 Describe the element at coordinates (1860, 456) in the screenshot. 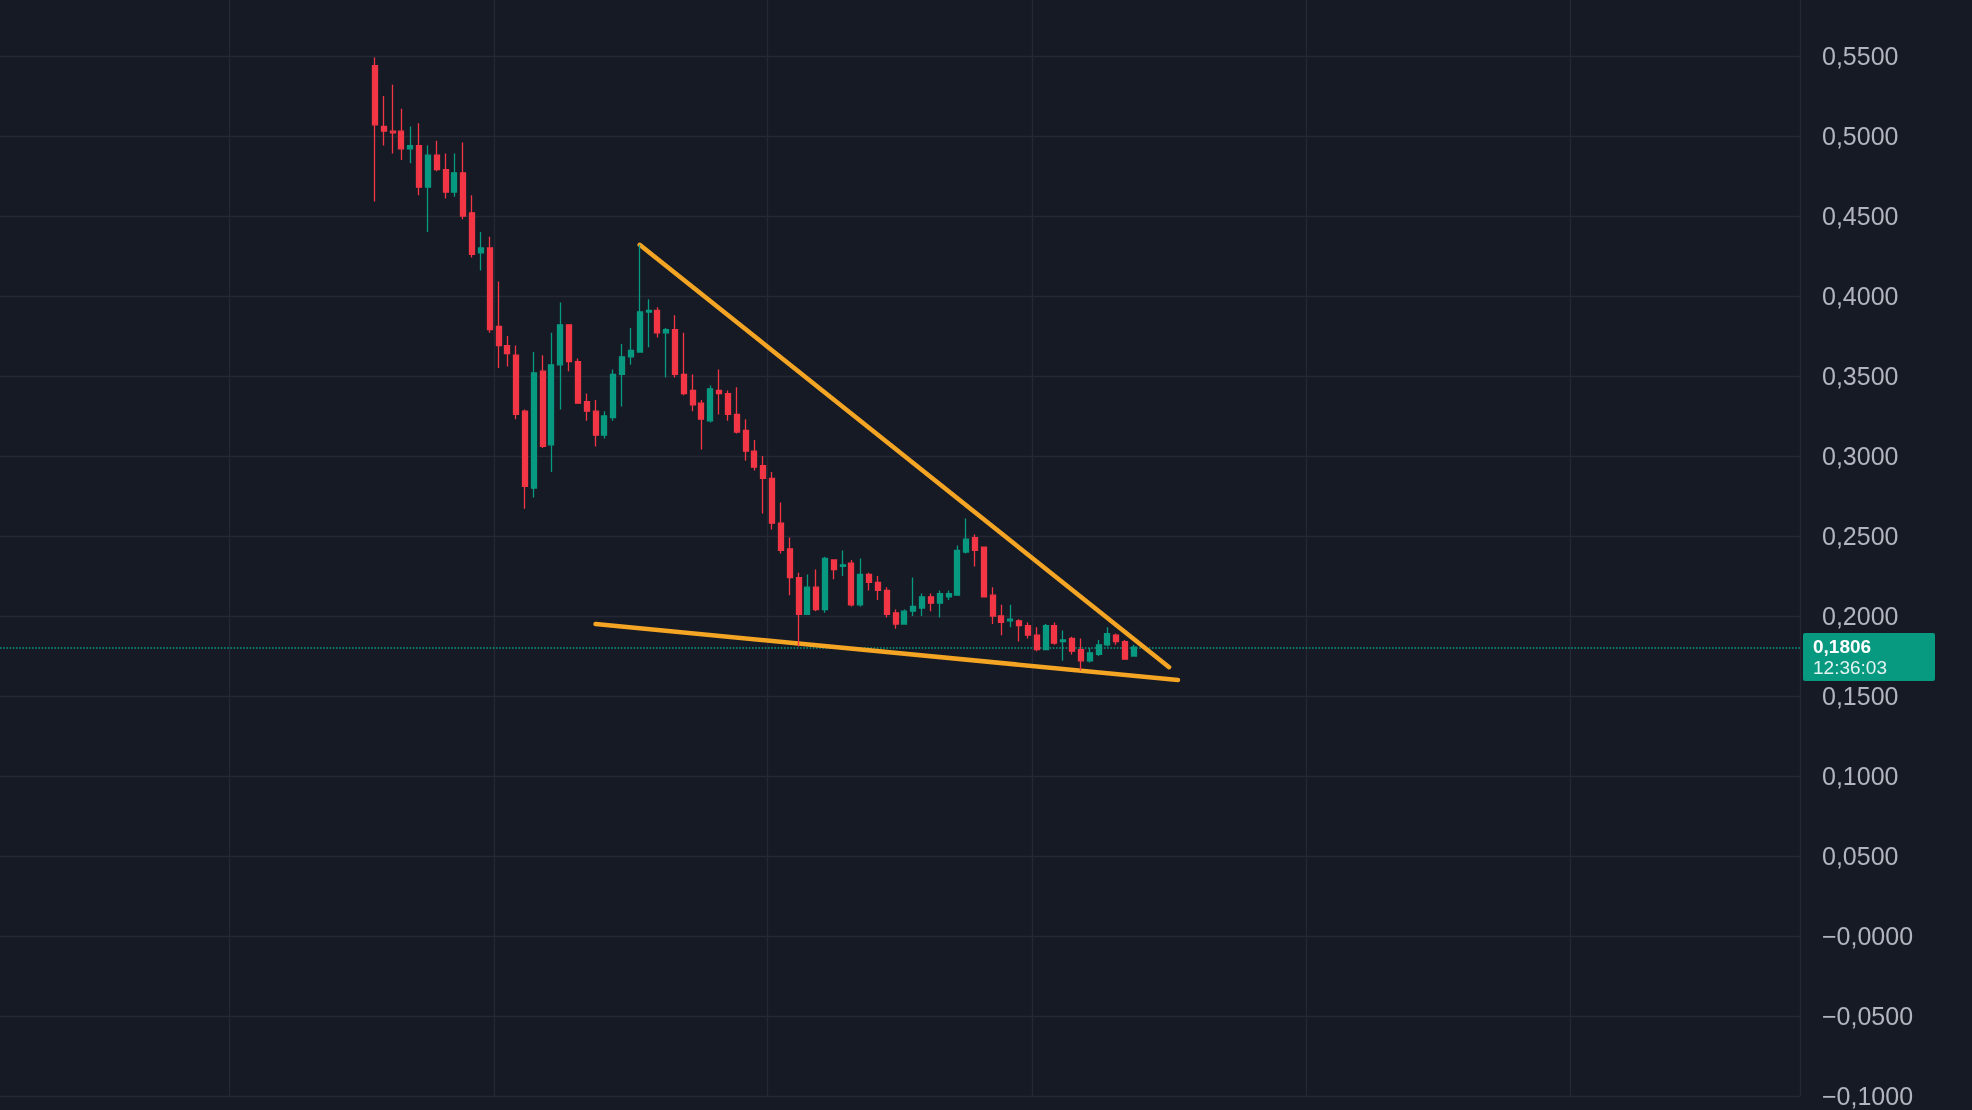

I see `y-tick-label: 0,3000` at that location.